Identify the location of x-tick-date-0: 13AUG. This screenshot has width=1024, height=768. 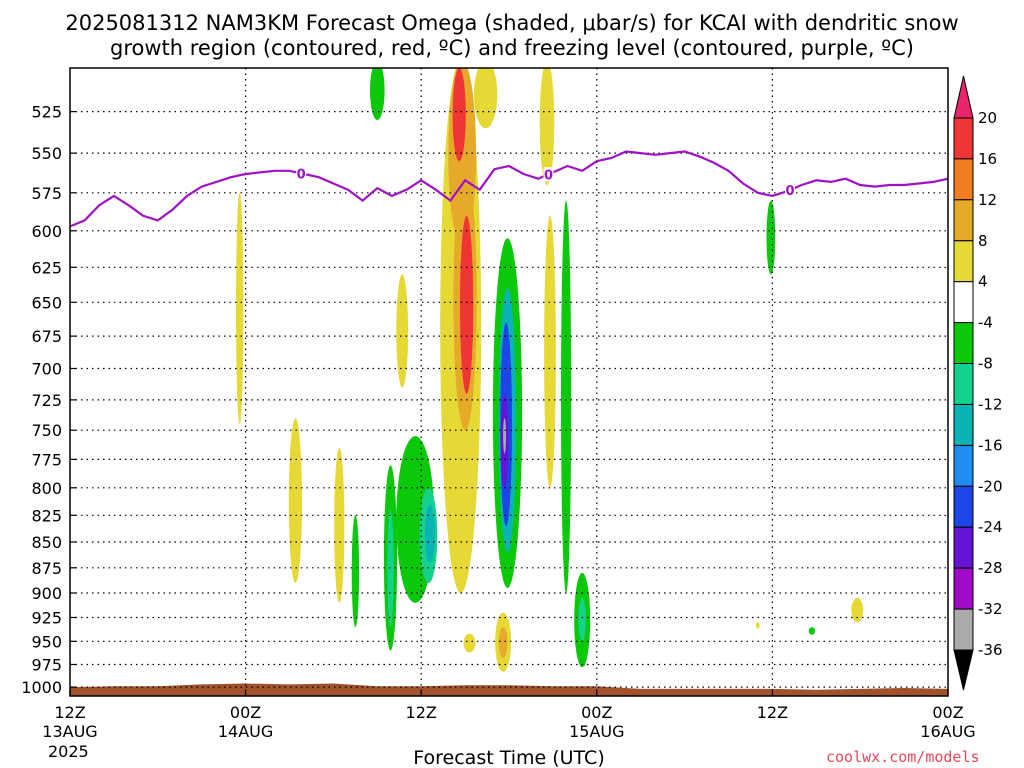
(69, 731).